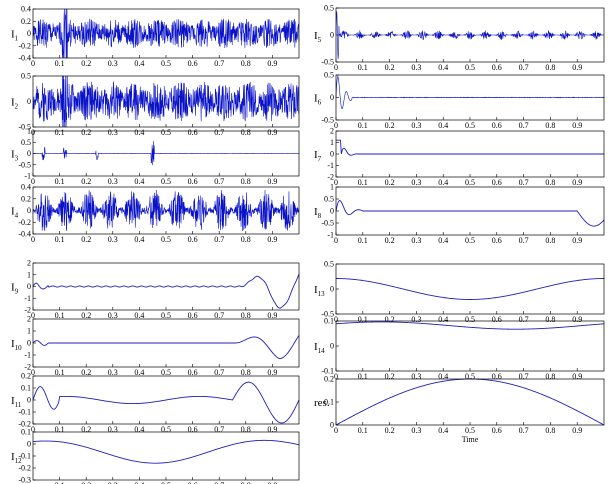 The height and width of the screenshot is (484, 614). What do you see at coordinates (26, 376) in the screenshot?
I see `ytick-label: 0.2` at bounding box center [26, 376].